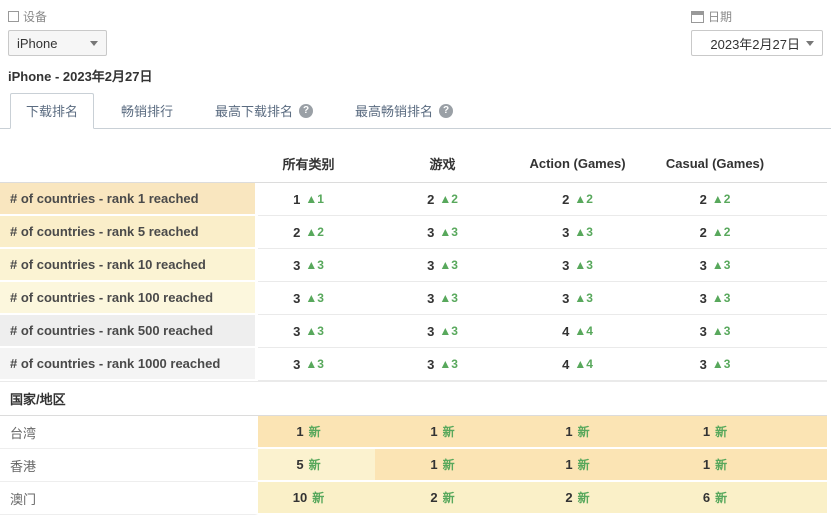 This screenshot has height=515, width=831. I want to click on value-cell: 4 ▲4, so click(577, 331).